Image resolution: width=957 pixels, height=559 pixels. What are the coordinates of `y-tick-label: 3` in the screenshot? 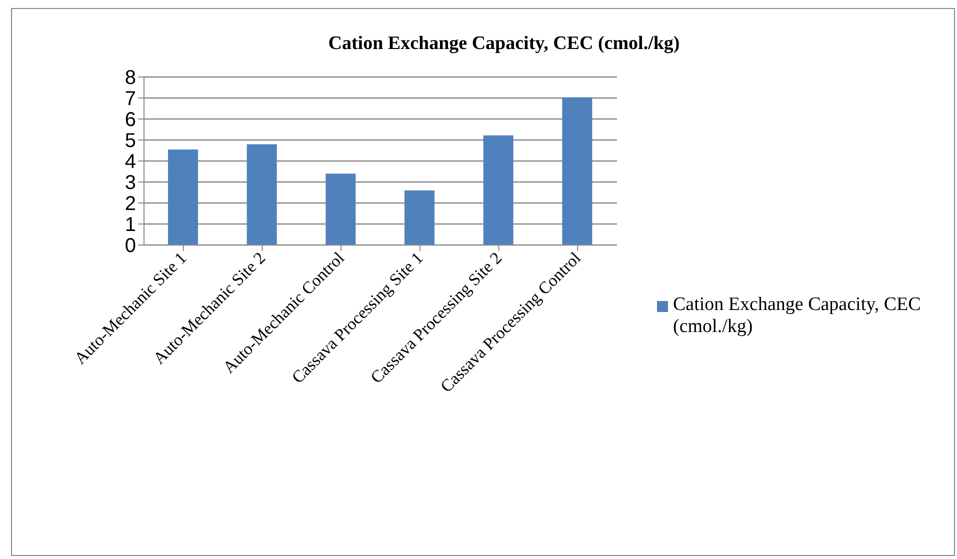 It's located at (130, 183).